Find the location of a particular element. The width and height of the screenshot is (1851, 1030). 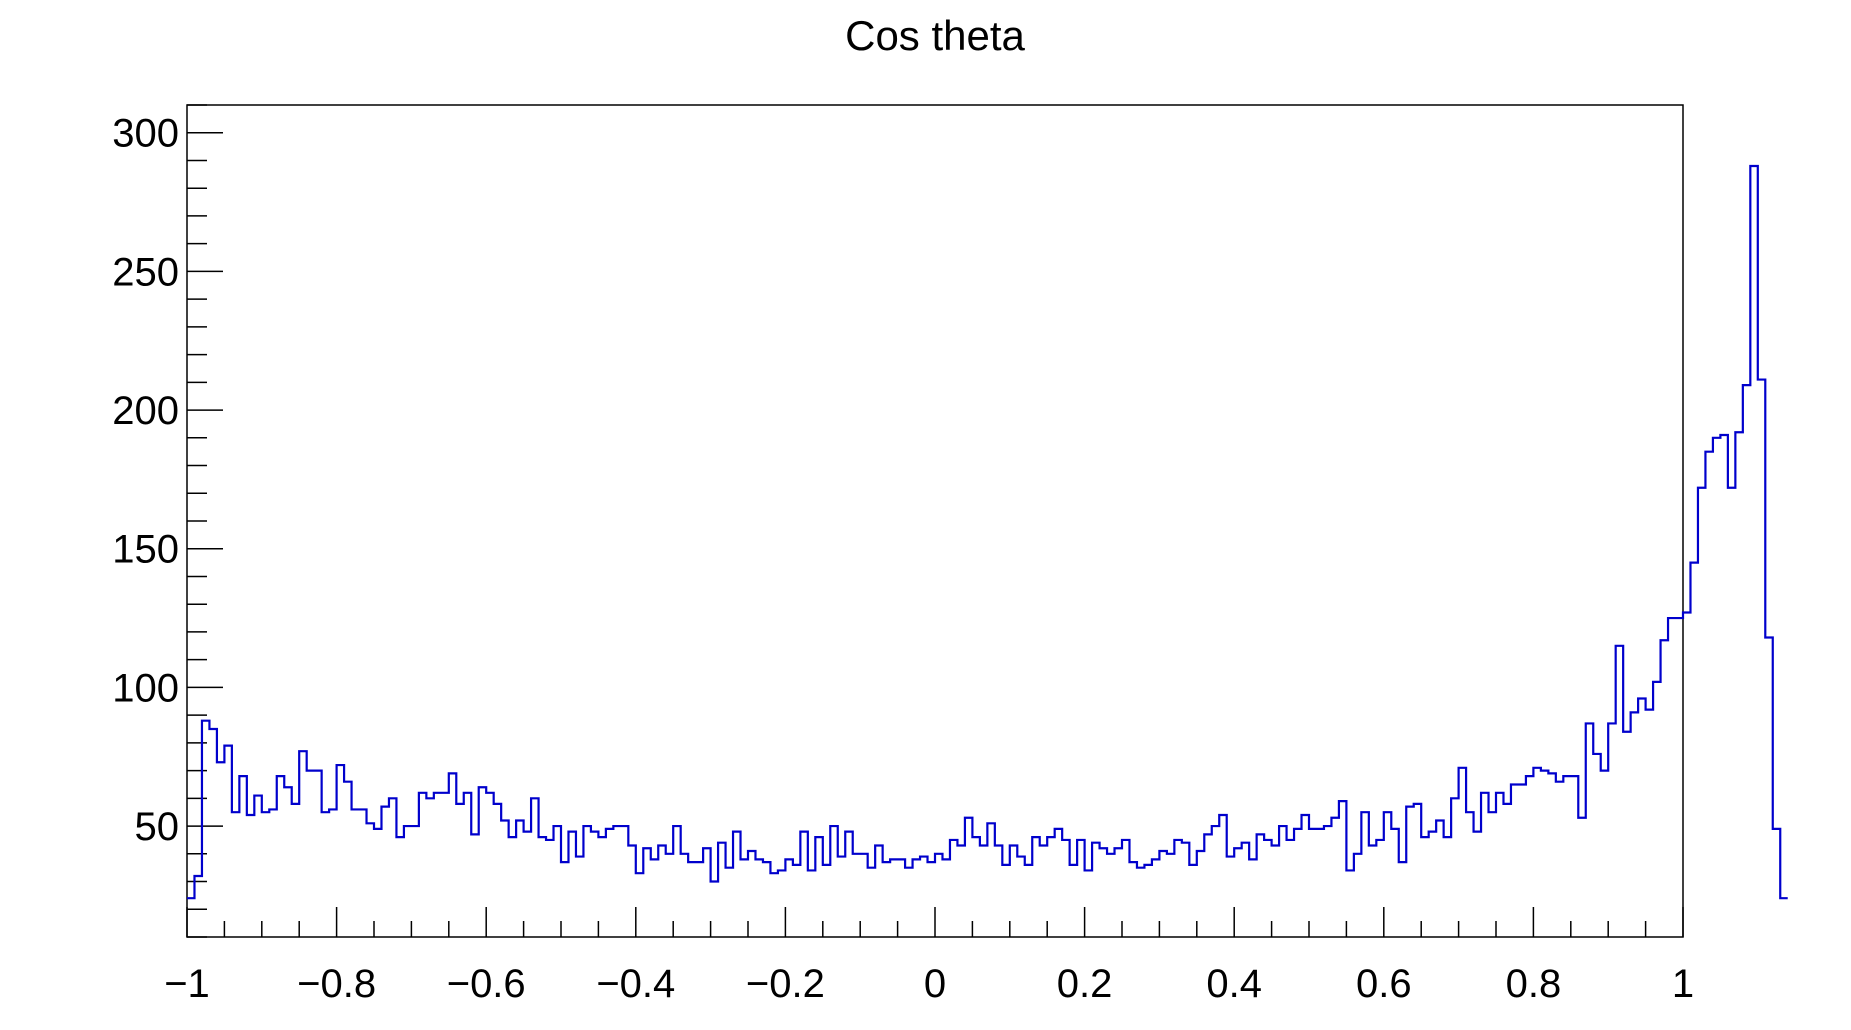

y-tick-label: 100 is located at coordinates (145, 688).